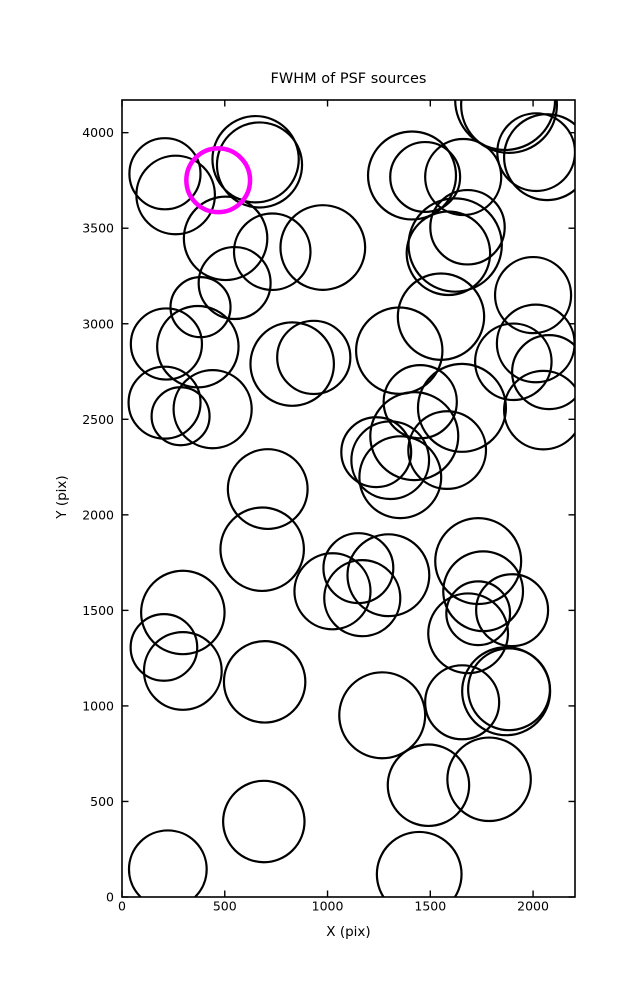  Describe the element at coordinates (98, 514) in the screenshot. I see `y-tick-label: 2000` at that location.